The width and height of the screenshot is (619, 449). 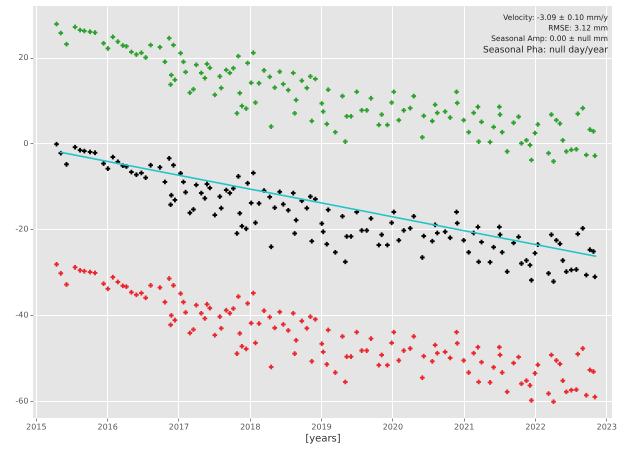 What do you see at coordinates (107, 427) in the screenshot?
I see `x-tick-label: 2016` at bounding box center [107, 427].